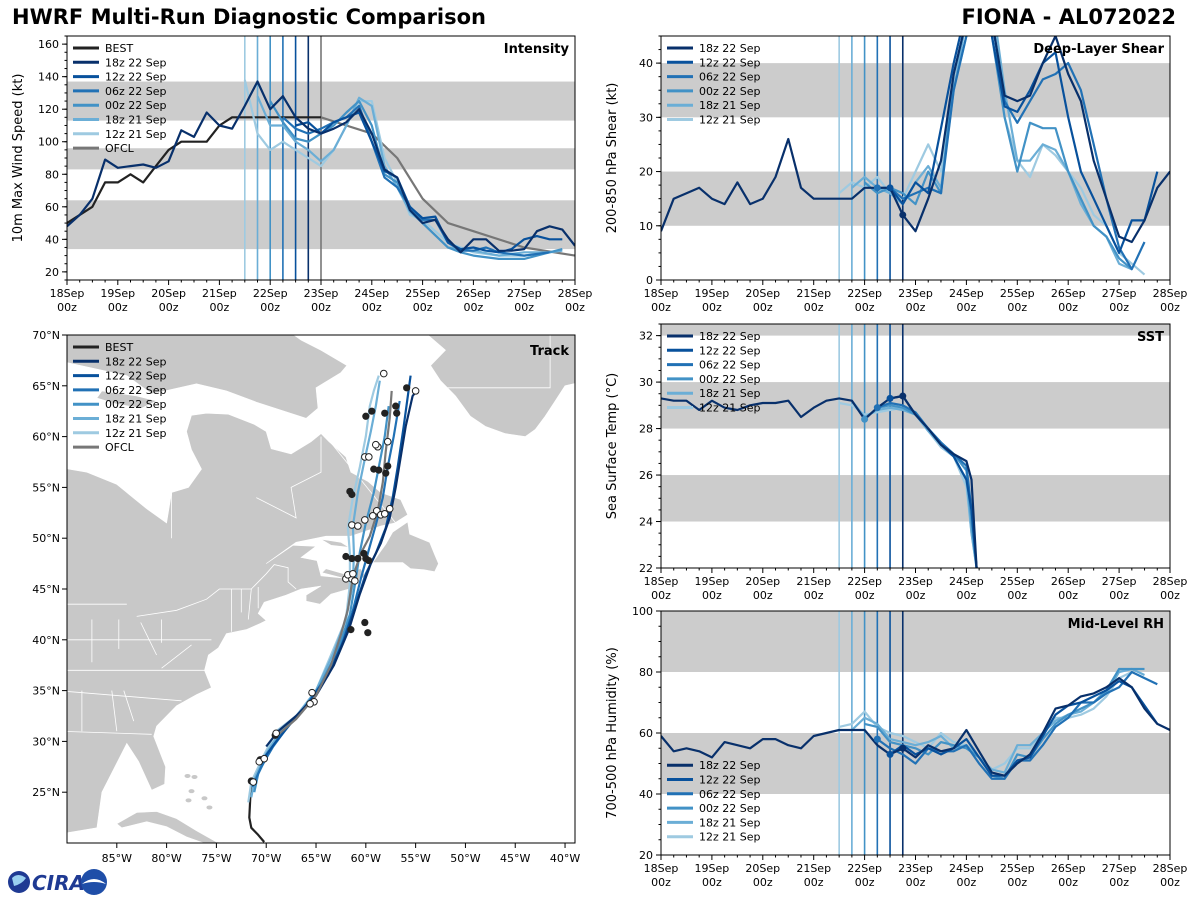  Describe the element at coordinates (915, 446) in the screenshot. I see `sst-plot-area` at that location.